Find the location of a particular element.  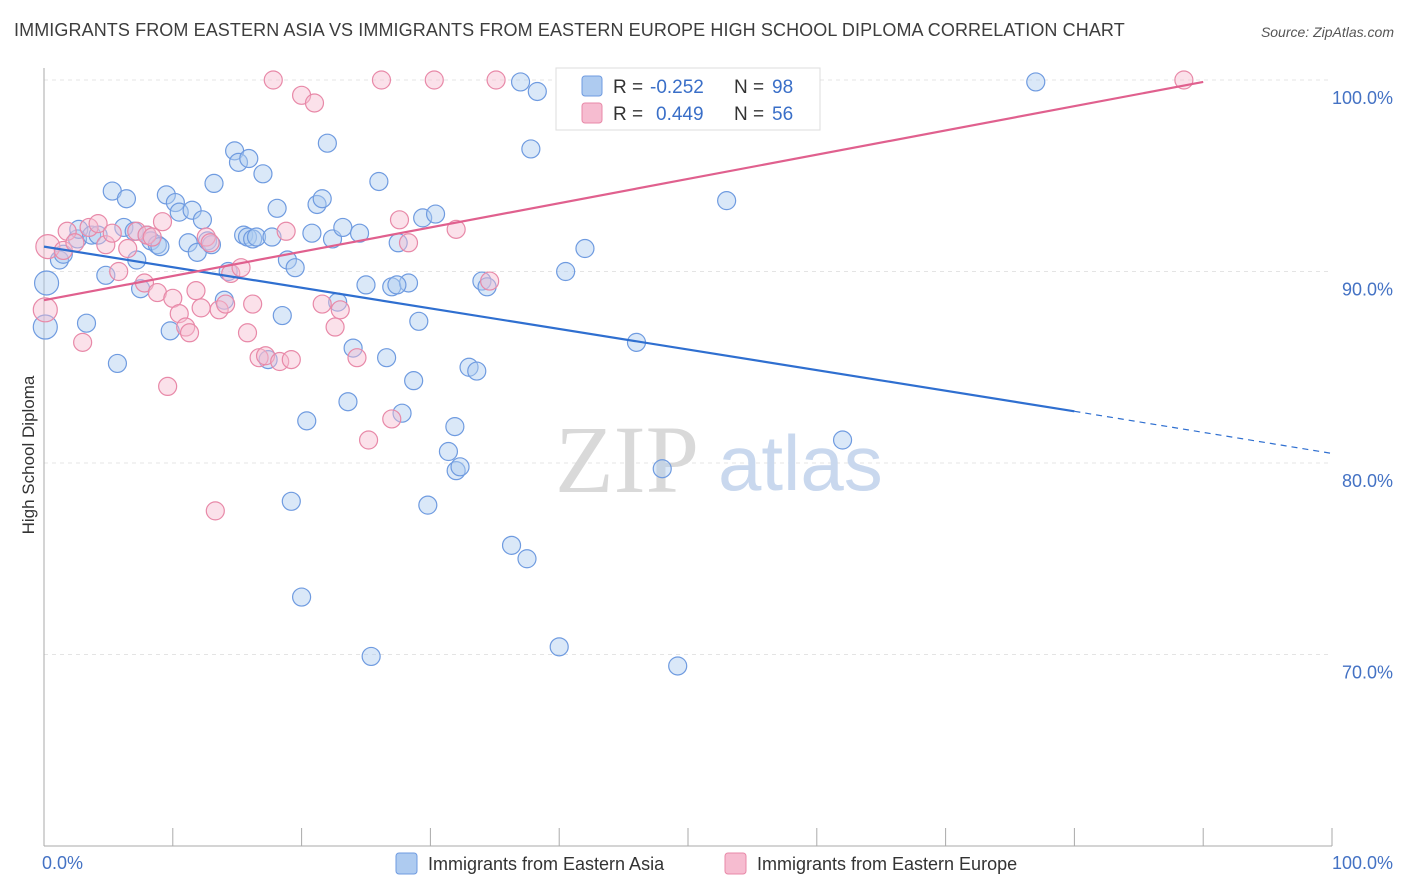

y-axis-title: High School Diploma is located at coordinates (28, 454).